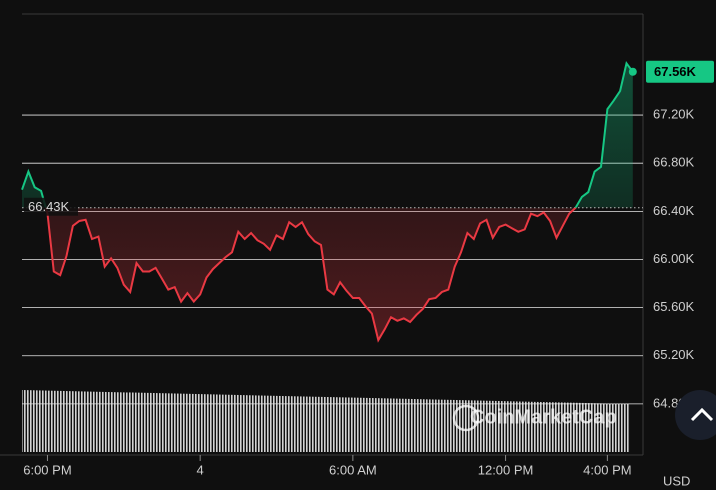 This screenshot has height=490, width=716. I want to click on x-tick-label: 4, so click(200, 469).